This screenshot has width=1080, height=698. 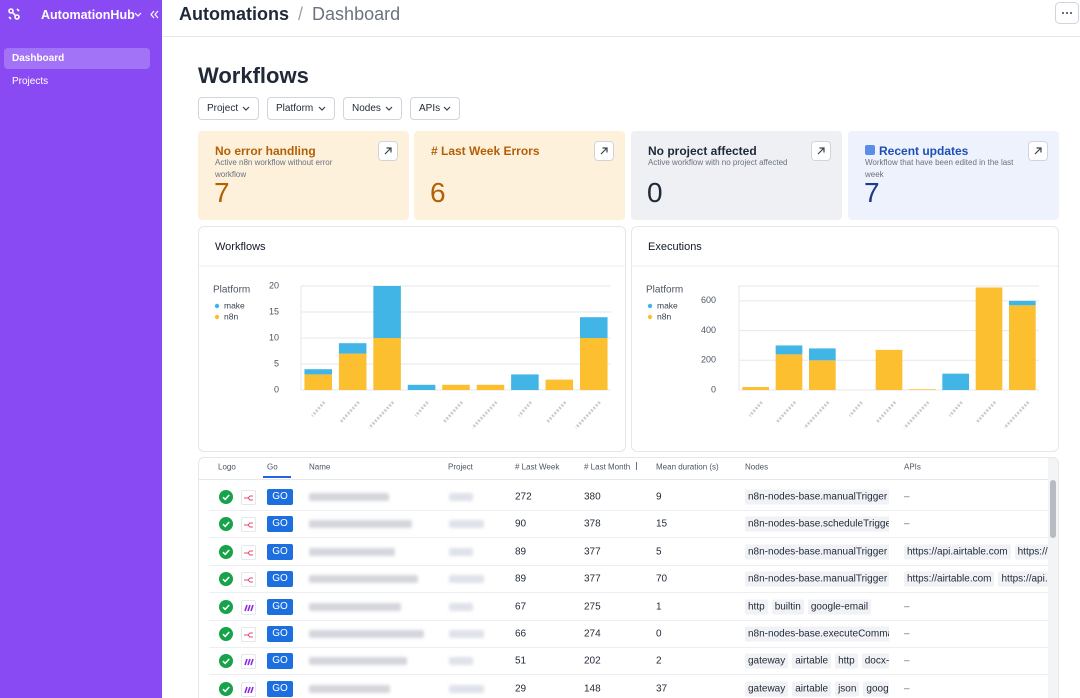 What do you see at coordinates (412, 339) in the screenshot?
I see `chart-panel: Workflows Platform make n8n 0 5 10 15 20` at bounding box center [412, 339].